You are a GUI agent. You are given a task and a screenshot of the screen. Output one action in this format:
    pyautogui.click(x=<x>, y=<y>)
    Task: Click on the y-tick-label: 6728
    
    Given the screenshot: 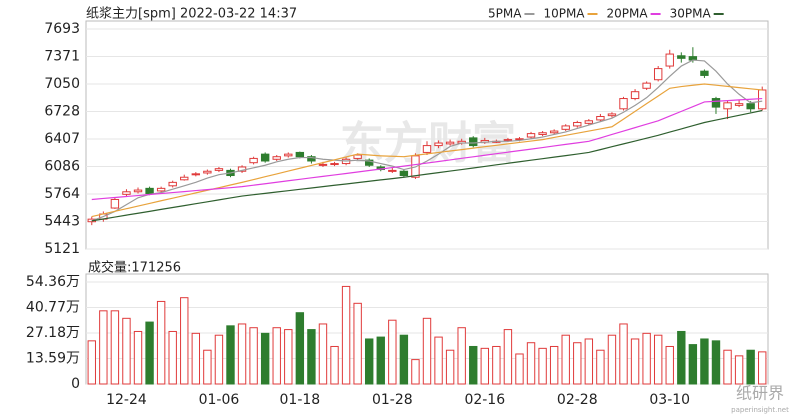 What is the action you would take?
    pyautogui.click(x=62, y=112)
    